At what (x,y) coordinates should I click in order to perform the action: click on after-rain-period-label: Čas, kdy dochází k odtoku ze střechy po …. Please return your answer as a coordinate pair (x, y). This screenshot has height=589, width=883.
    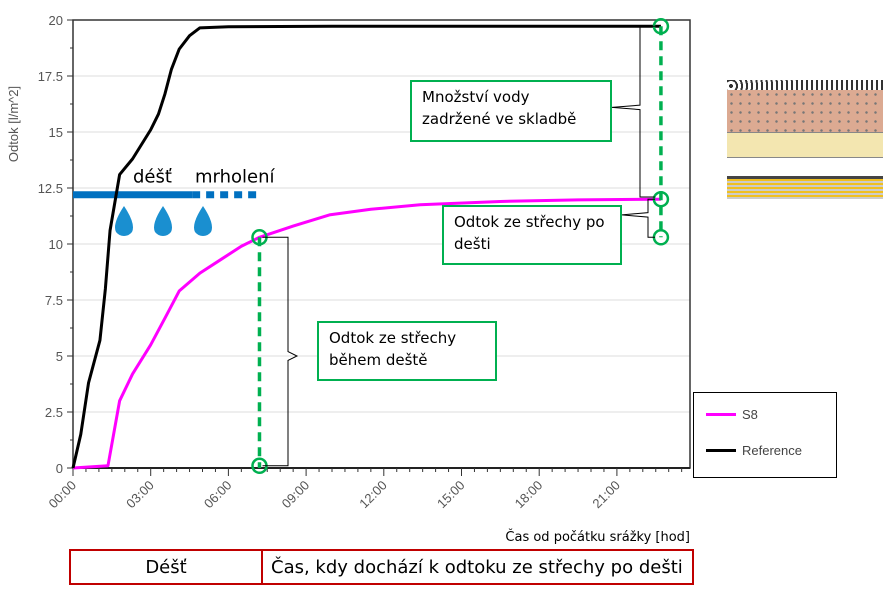
    Looking at the image, I should click on (477, 567).